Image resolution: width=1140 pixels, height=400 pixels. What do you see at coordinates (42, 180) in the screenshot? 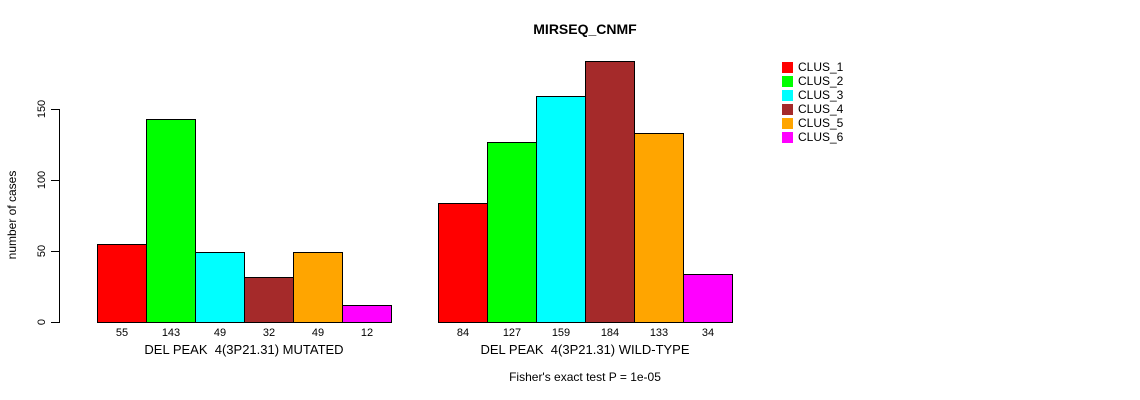
I see `y-axis-tick-label: 100` at bounding box center [42, 180].